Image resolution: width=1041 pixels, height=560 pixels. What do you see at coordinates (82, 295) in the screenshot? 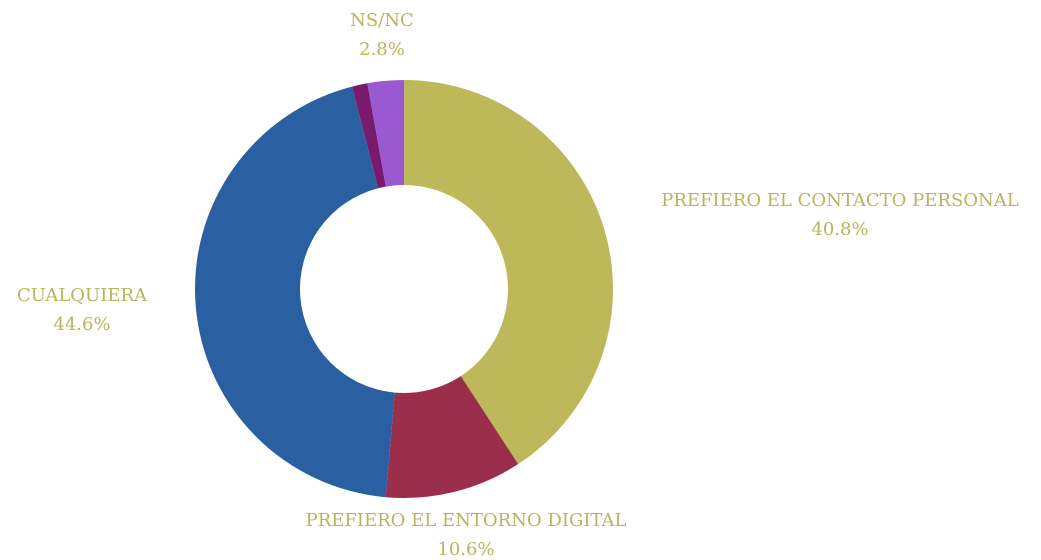
I see `slice-label: CUALQUIERA` at bounding box center [82, 295].